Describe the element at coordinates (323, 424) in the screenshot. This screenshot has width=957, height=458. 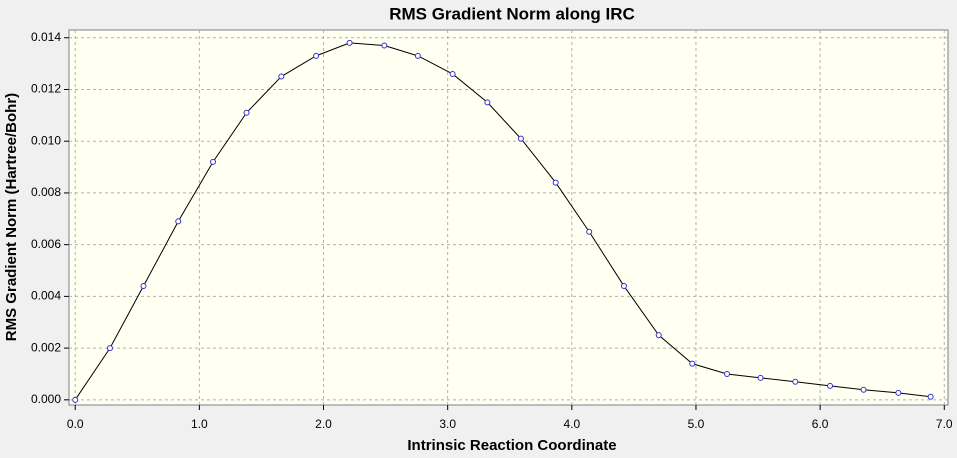
I see `x-tick-label: 2.0` at that location.